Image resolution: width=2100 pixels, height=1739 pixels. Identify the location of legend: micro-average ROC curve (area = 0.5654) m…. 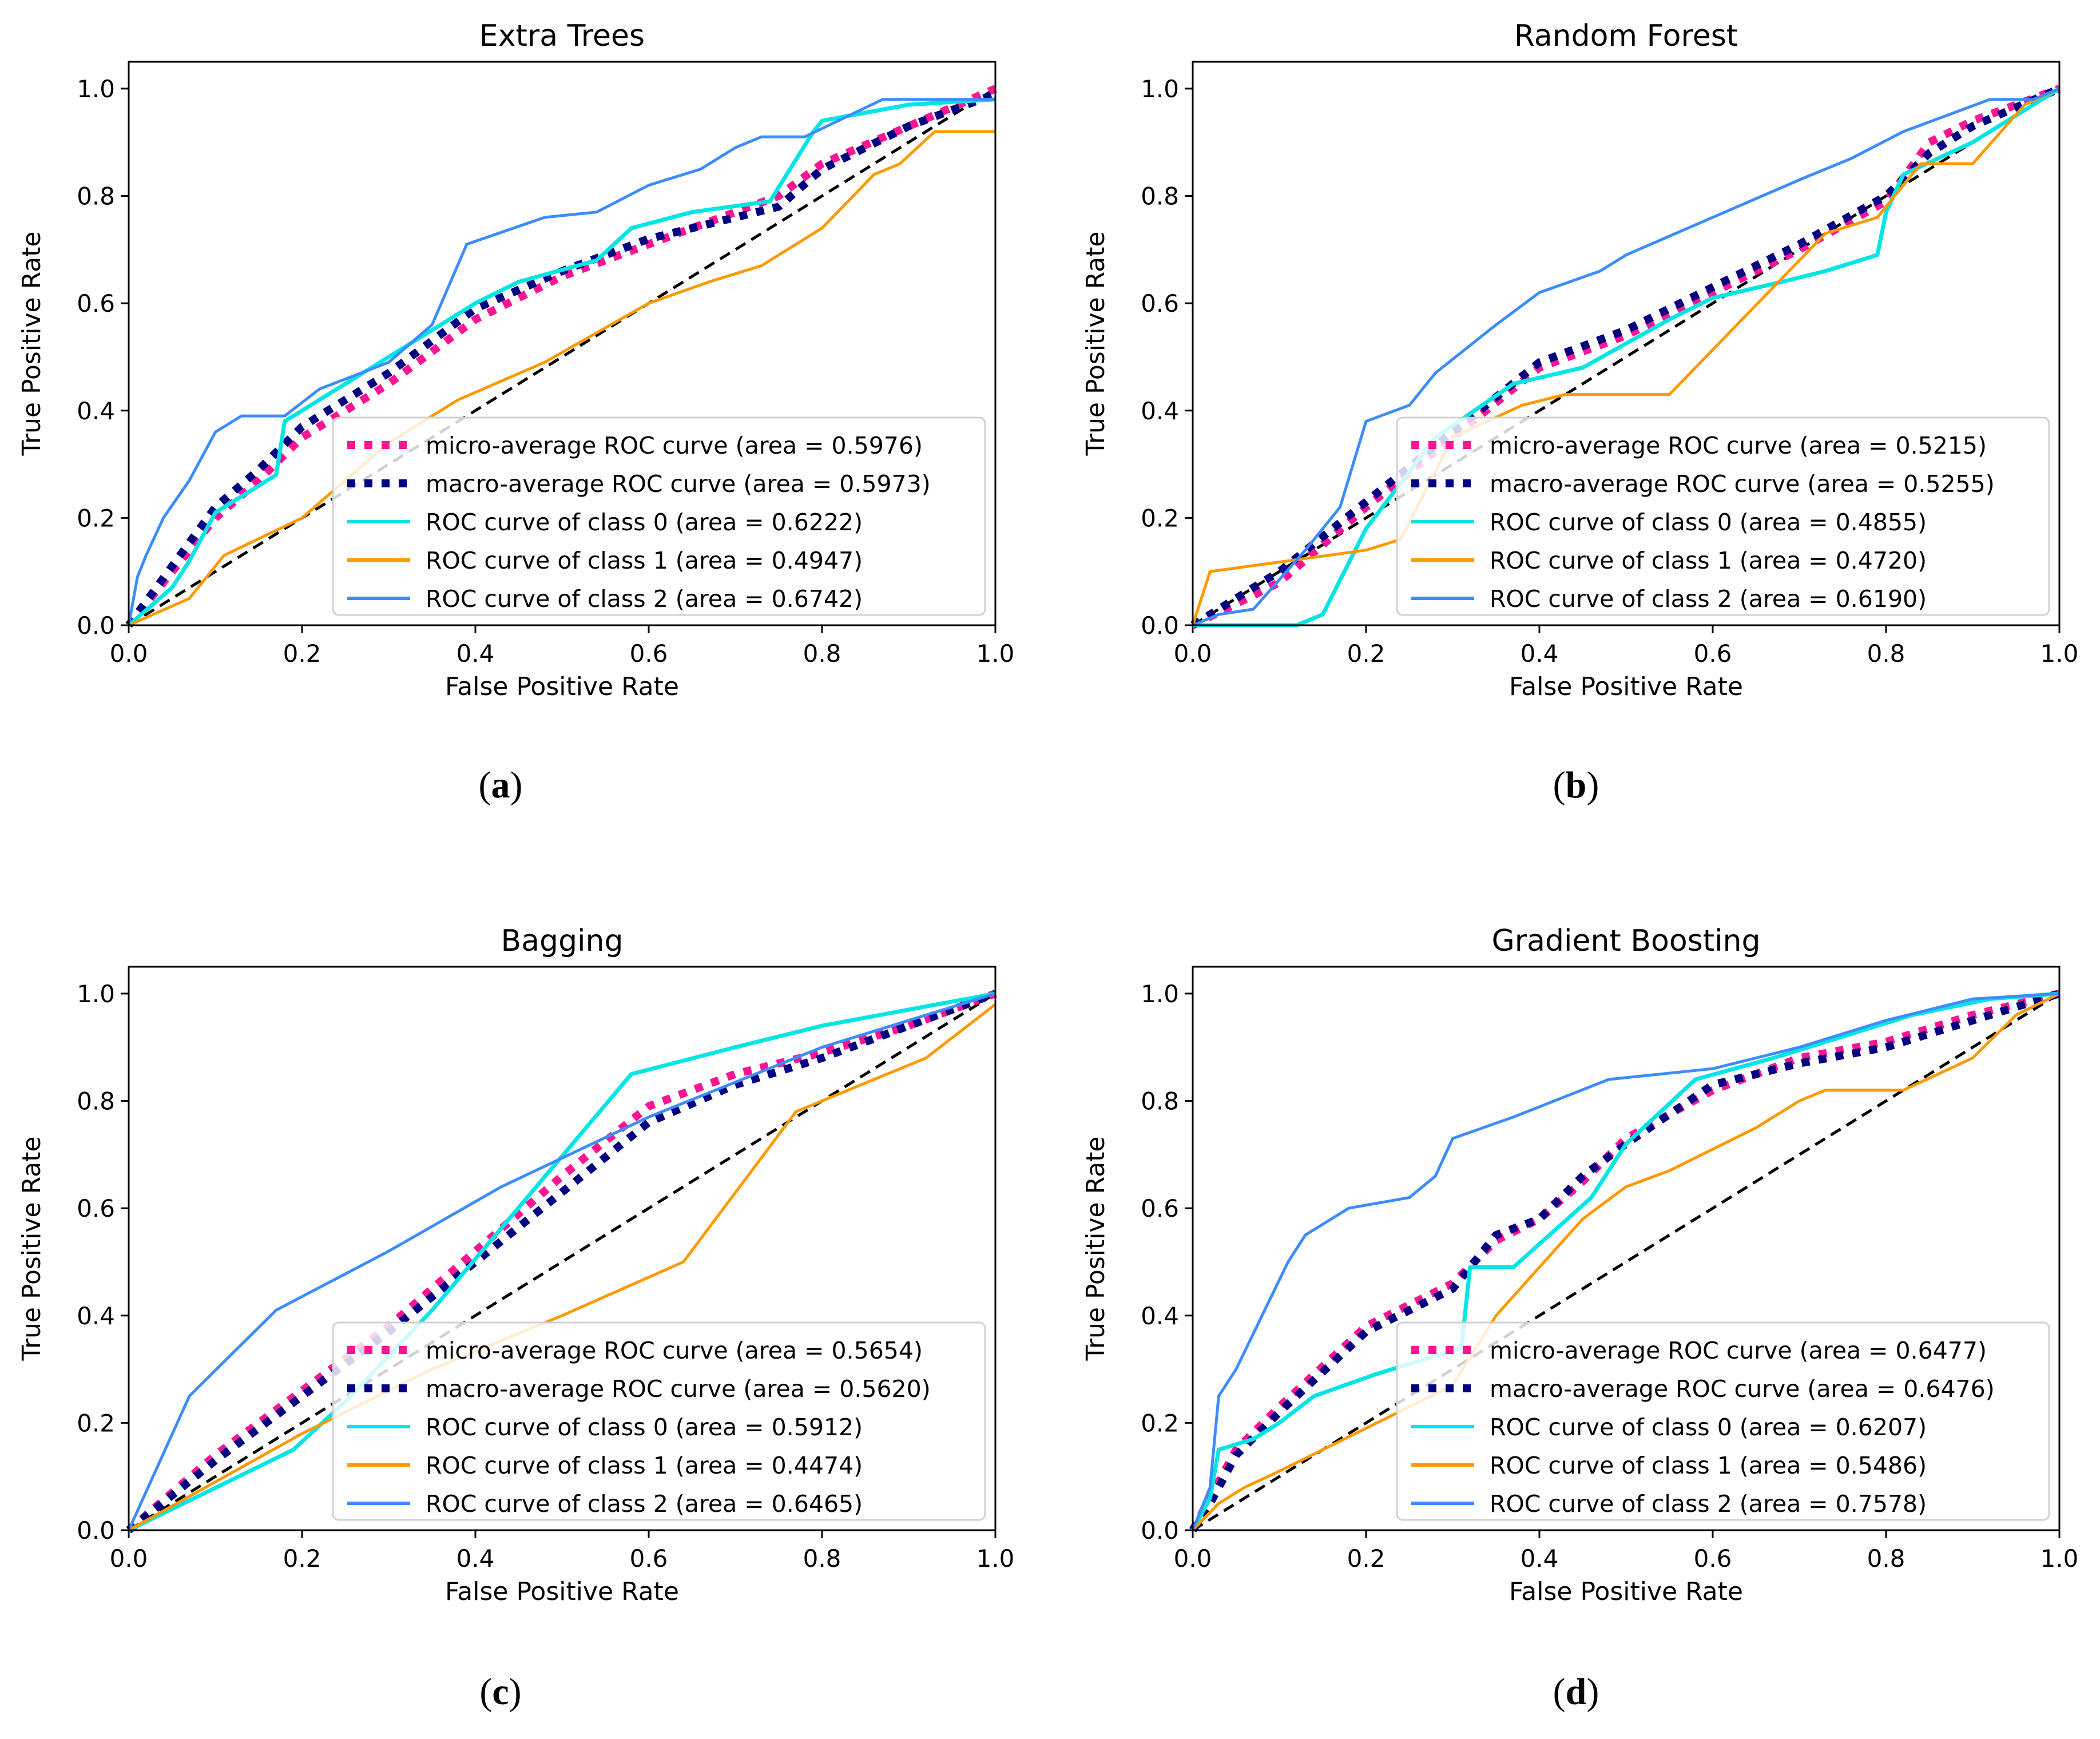
(659, 1421).